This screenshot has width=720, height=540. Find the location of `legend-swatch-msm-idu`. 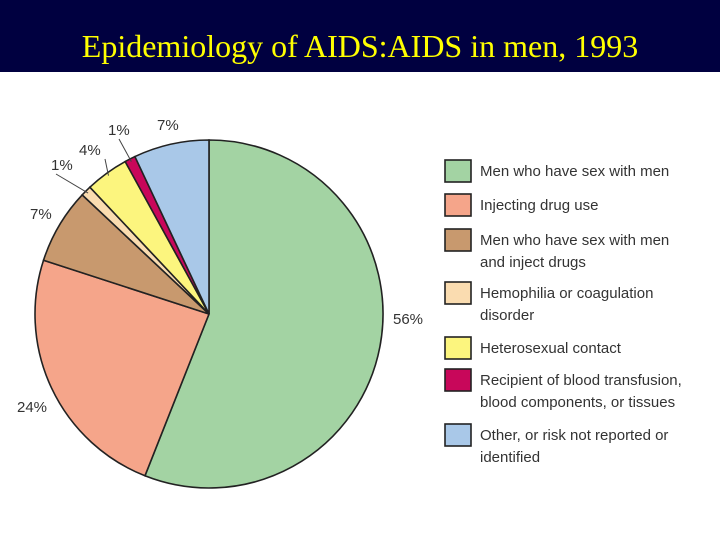

legend-swatch-msm-idu is located at coordinates (458, 240).